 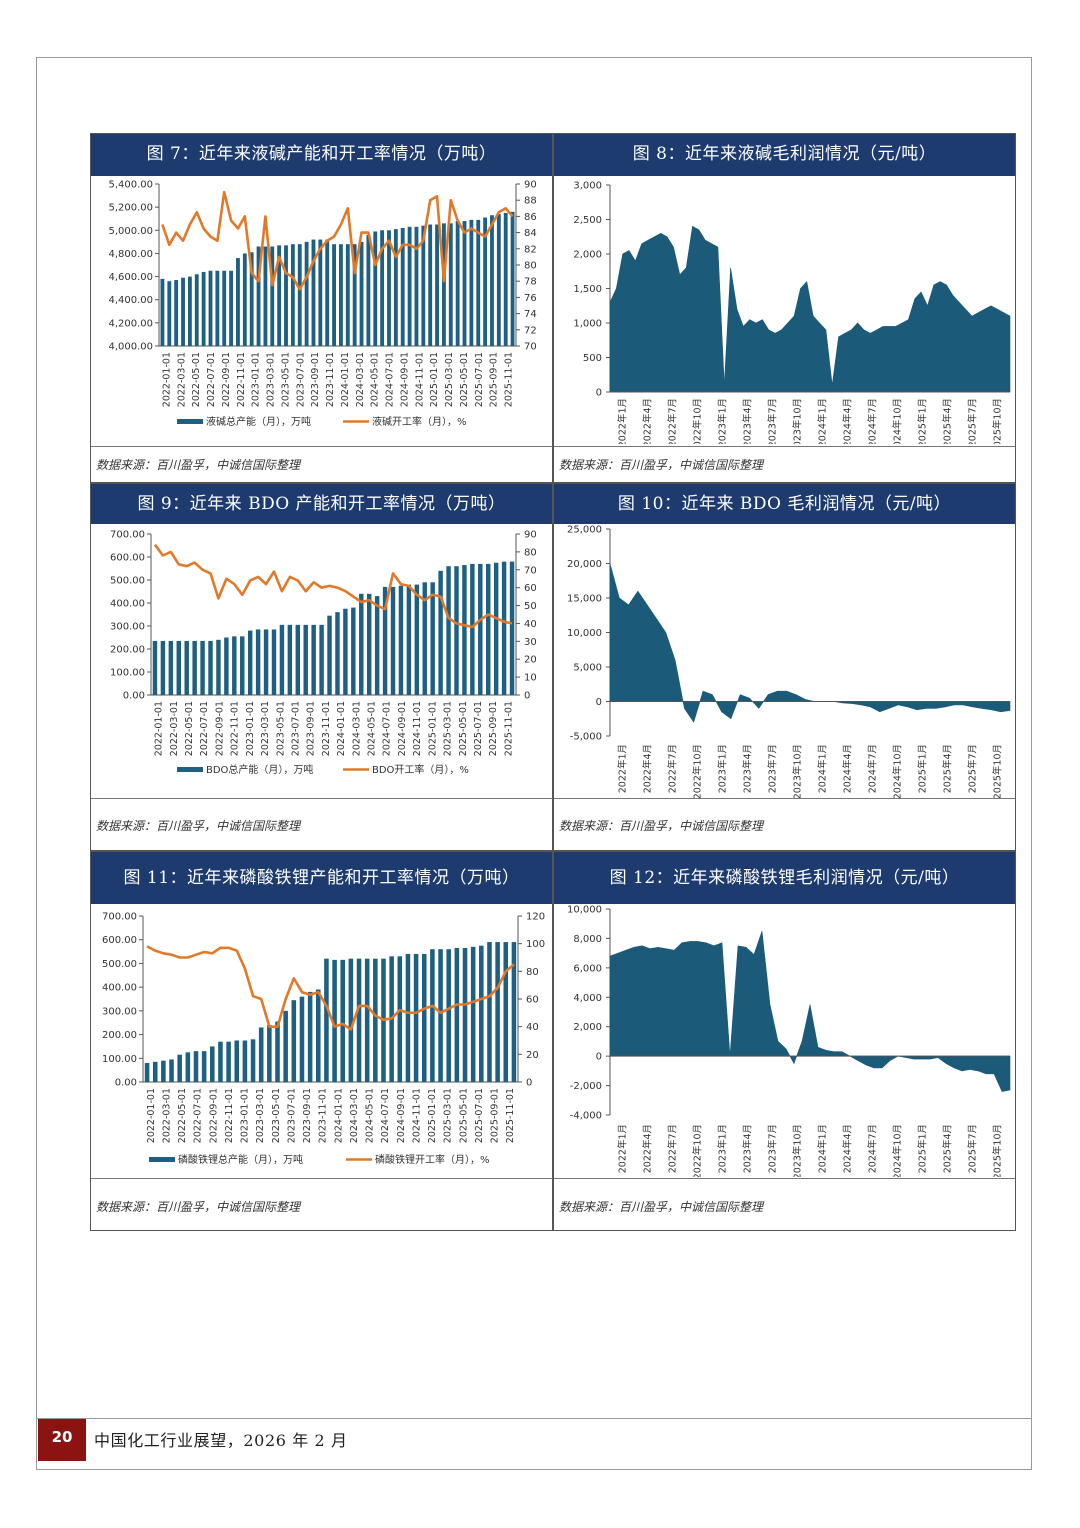 I want to click on y-tick-label-left: 100.00, so click(x=119, y=1059).